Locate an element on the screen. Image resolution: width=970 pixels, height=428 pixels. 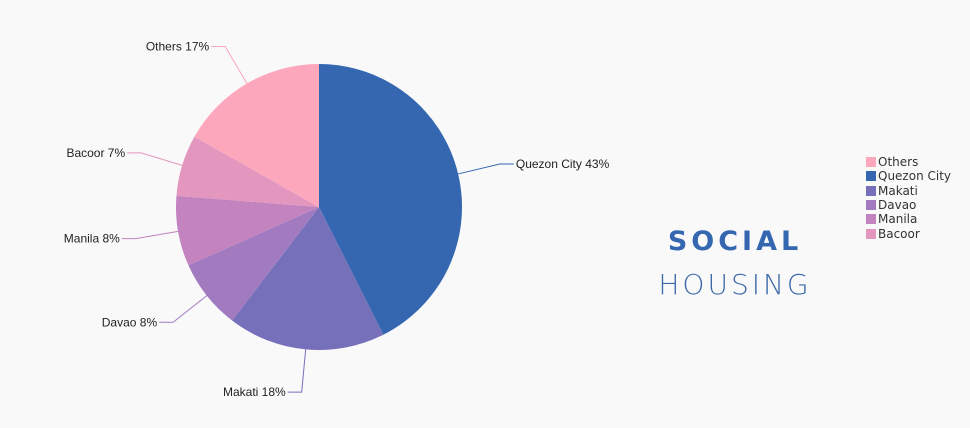
pie-slice-manila is located at coordinates (247, 230).